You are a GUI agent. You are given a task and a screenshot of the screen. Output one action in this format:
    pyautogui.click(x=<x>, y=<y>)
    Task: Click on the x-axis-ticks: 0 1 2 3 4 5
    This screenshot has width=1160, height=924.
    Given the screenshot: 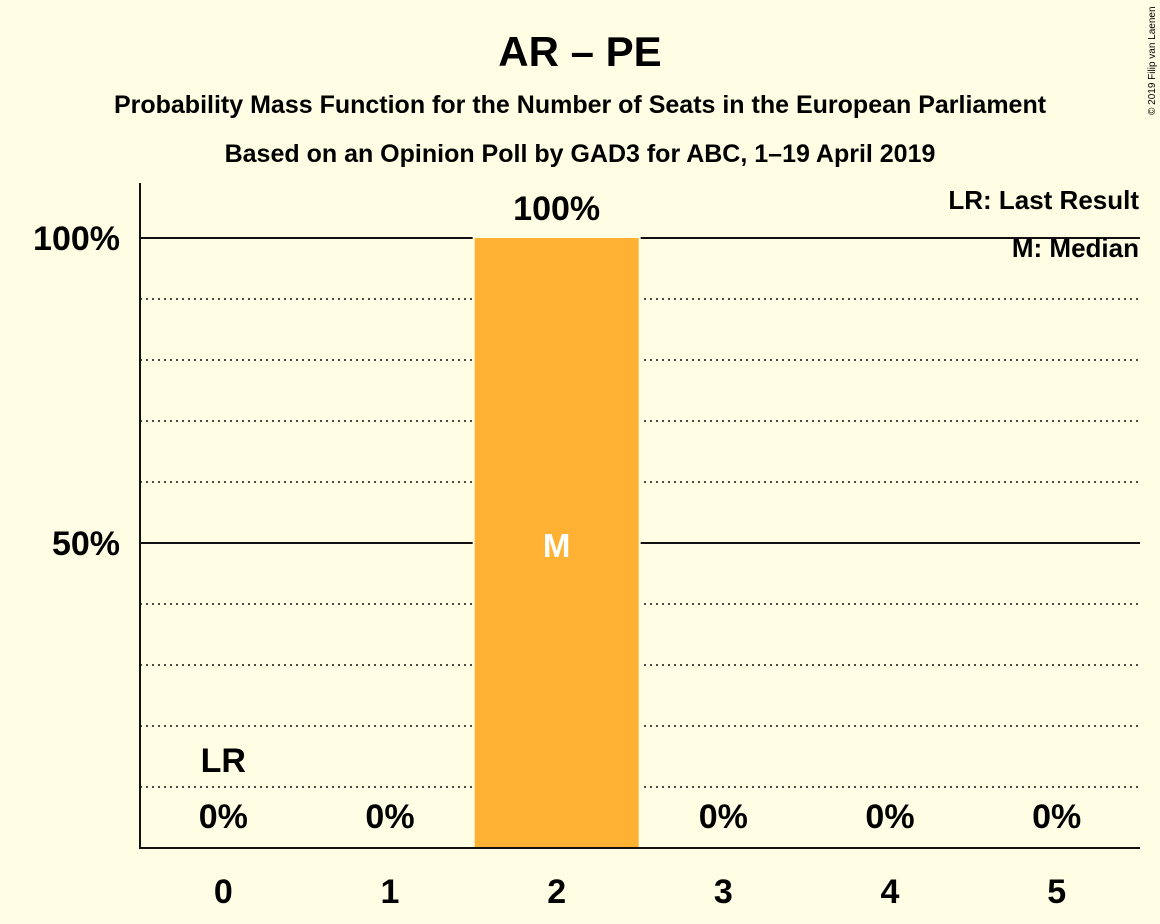 What is the action you would take?
    pyautogui.click(x=640, y=892)
    